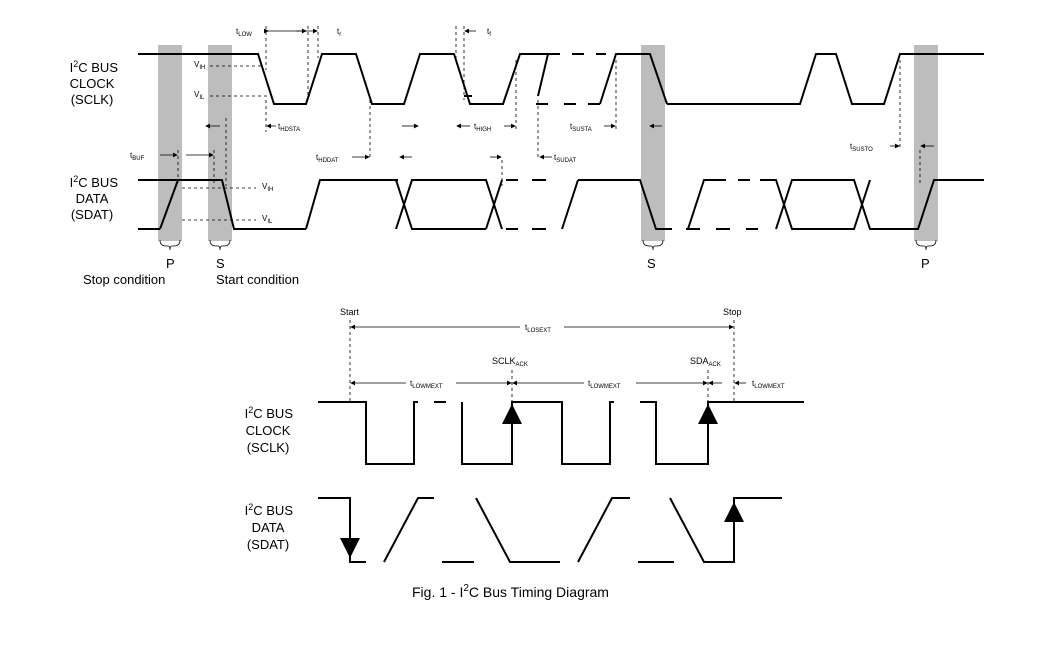 Image resolution: width=1061 pixels, height=646 pixels. What do you see at coordinates (550, 530) in the screenshot?
I see `bottom-sdat-waveform` at bounding box center [550, 530].